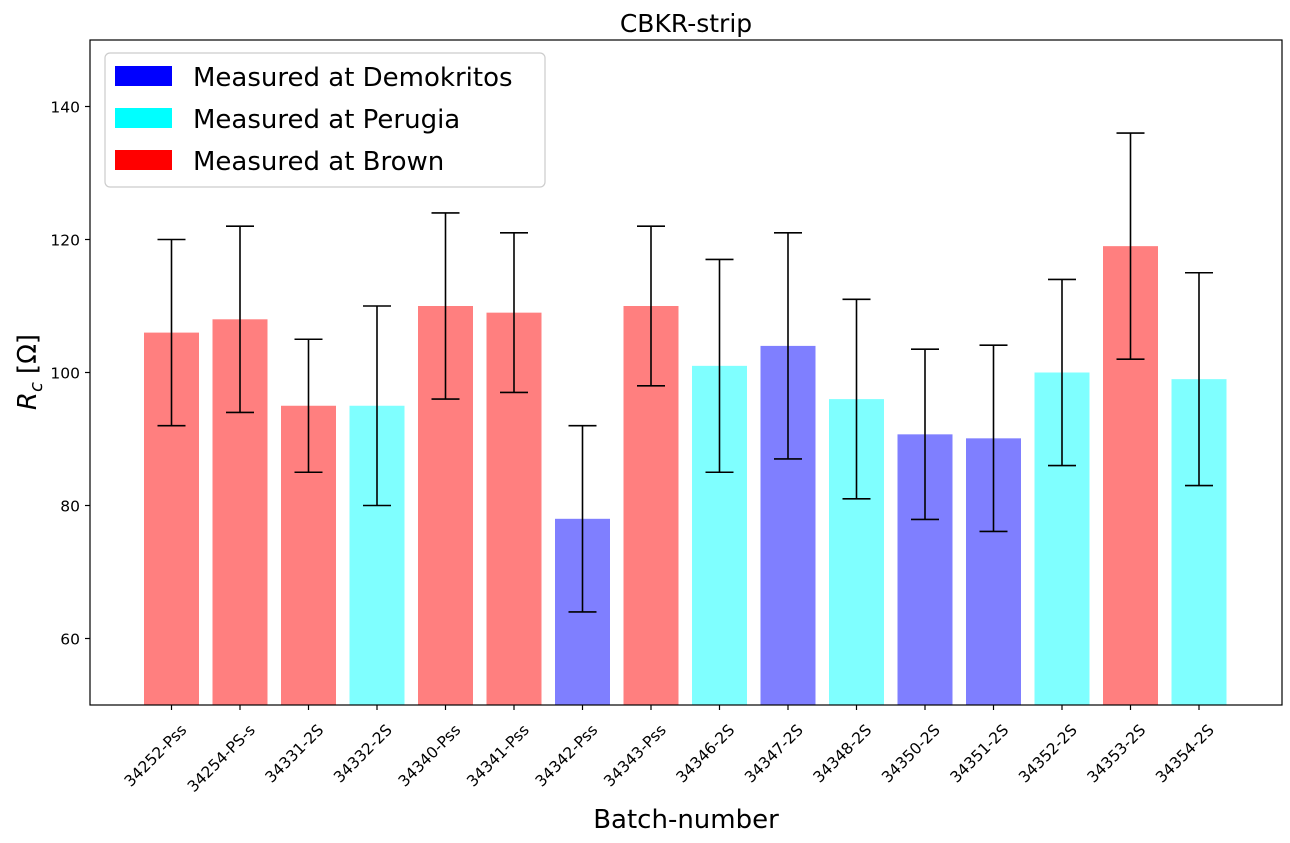 The width and height of the screenshot is (1290, 843). I want to click on legend-swatch-demokritos, so click(143, 76).